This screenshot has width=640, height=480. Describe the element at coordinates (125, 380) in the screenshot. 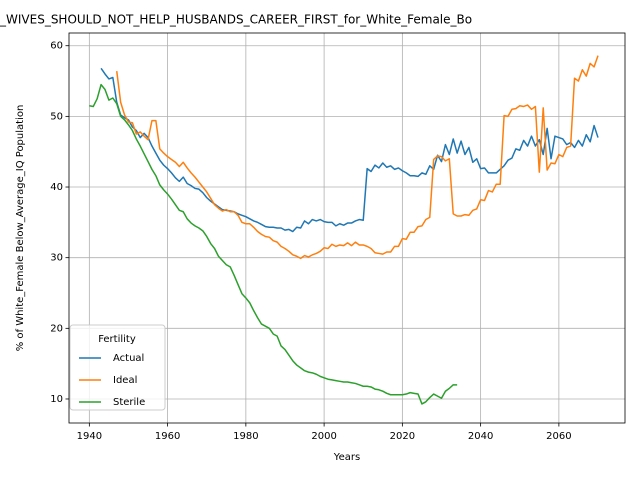

I see `legend-label: Ideal` at that location.